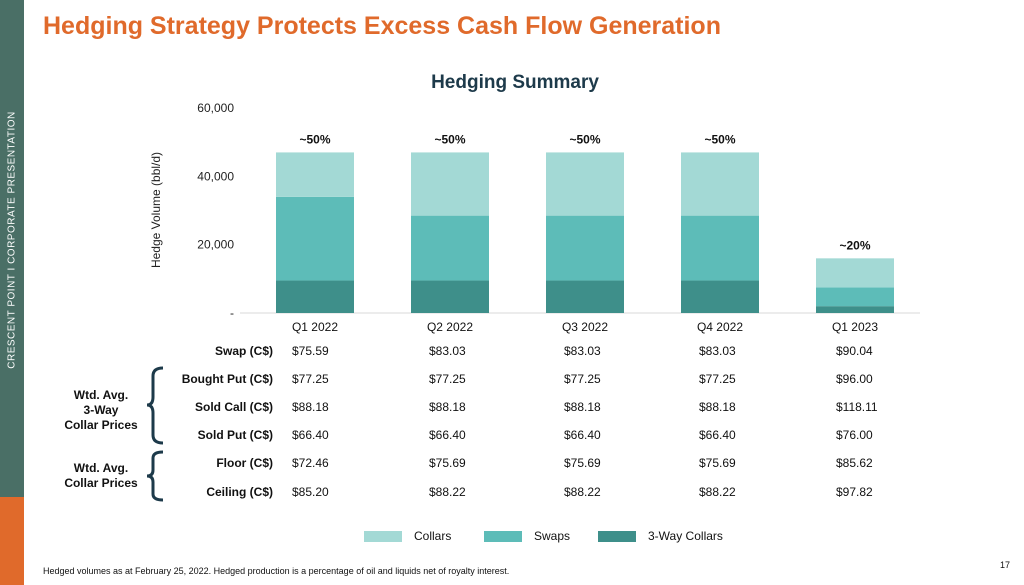  I want to click on x-tick-label: Q3 2022, so click(585, 327).